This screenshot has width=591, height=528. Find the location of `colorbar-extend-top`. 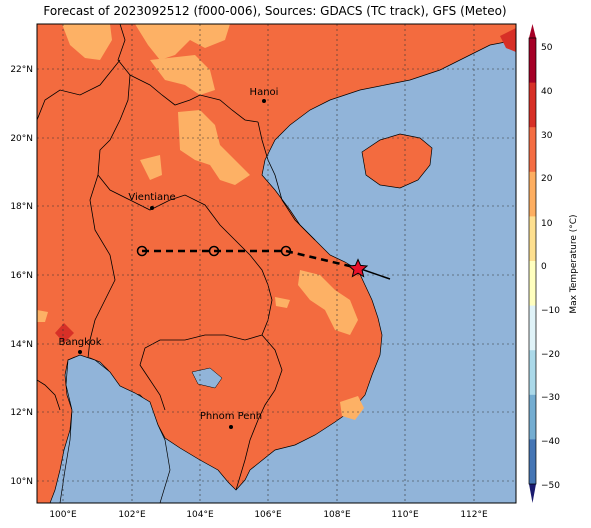

colorbar-extend-top is located at coordinates (532, 31).